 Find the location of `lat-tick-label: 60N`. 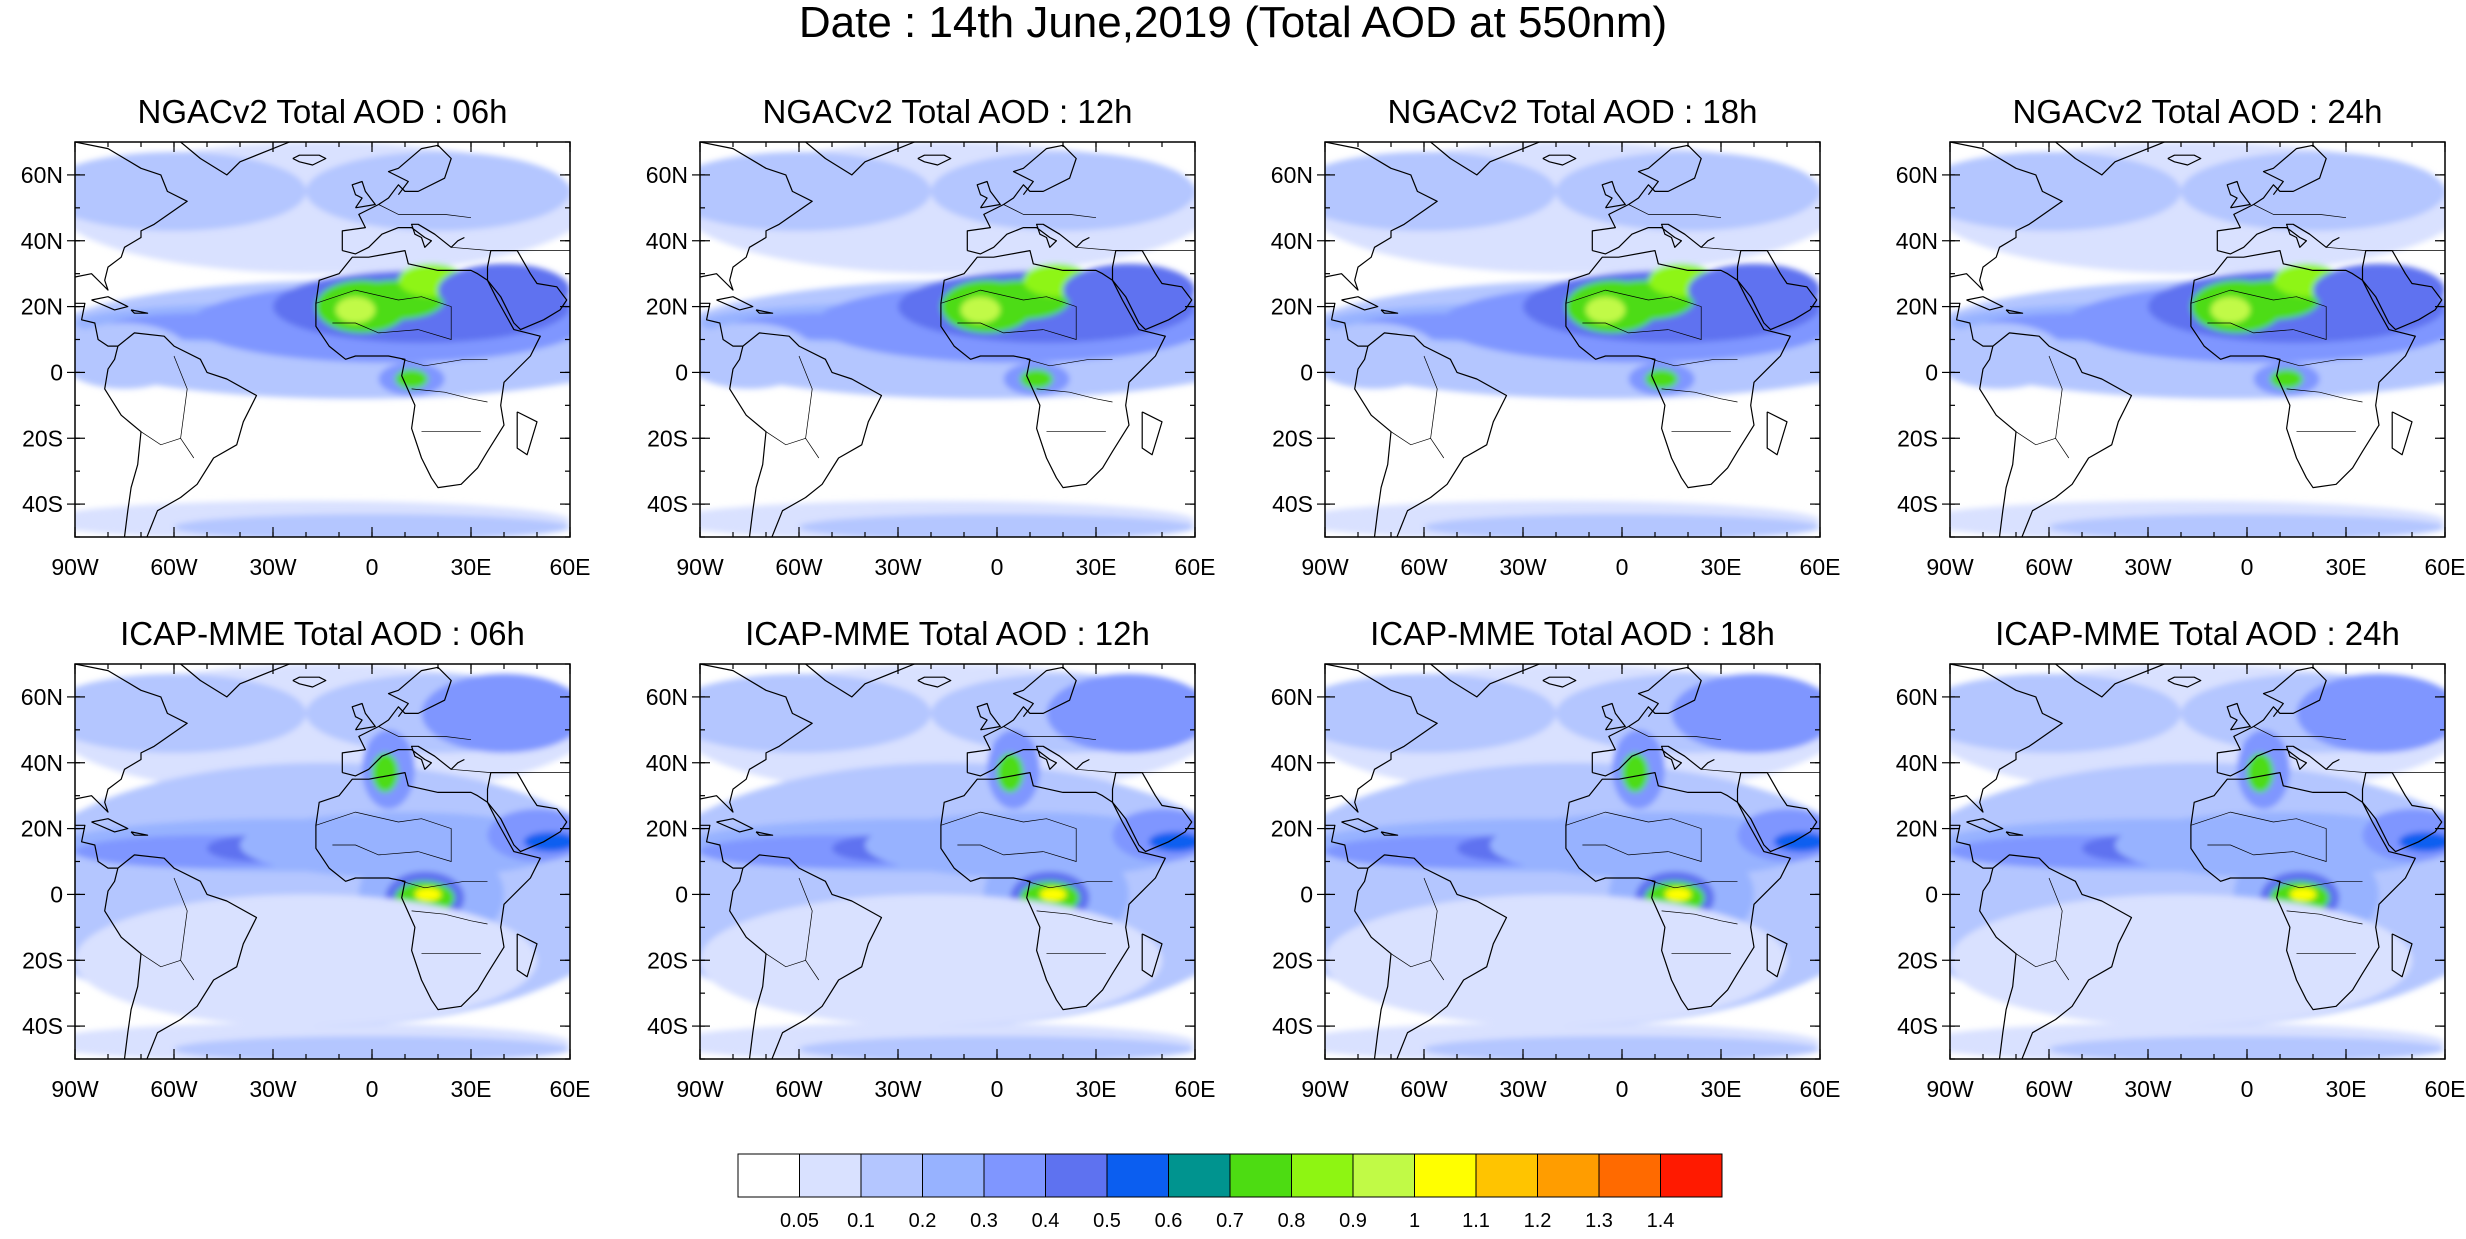

lat-tick-label: 60N is located at coordinates (667, 697).